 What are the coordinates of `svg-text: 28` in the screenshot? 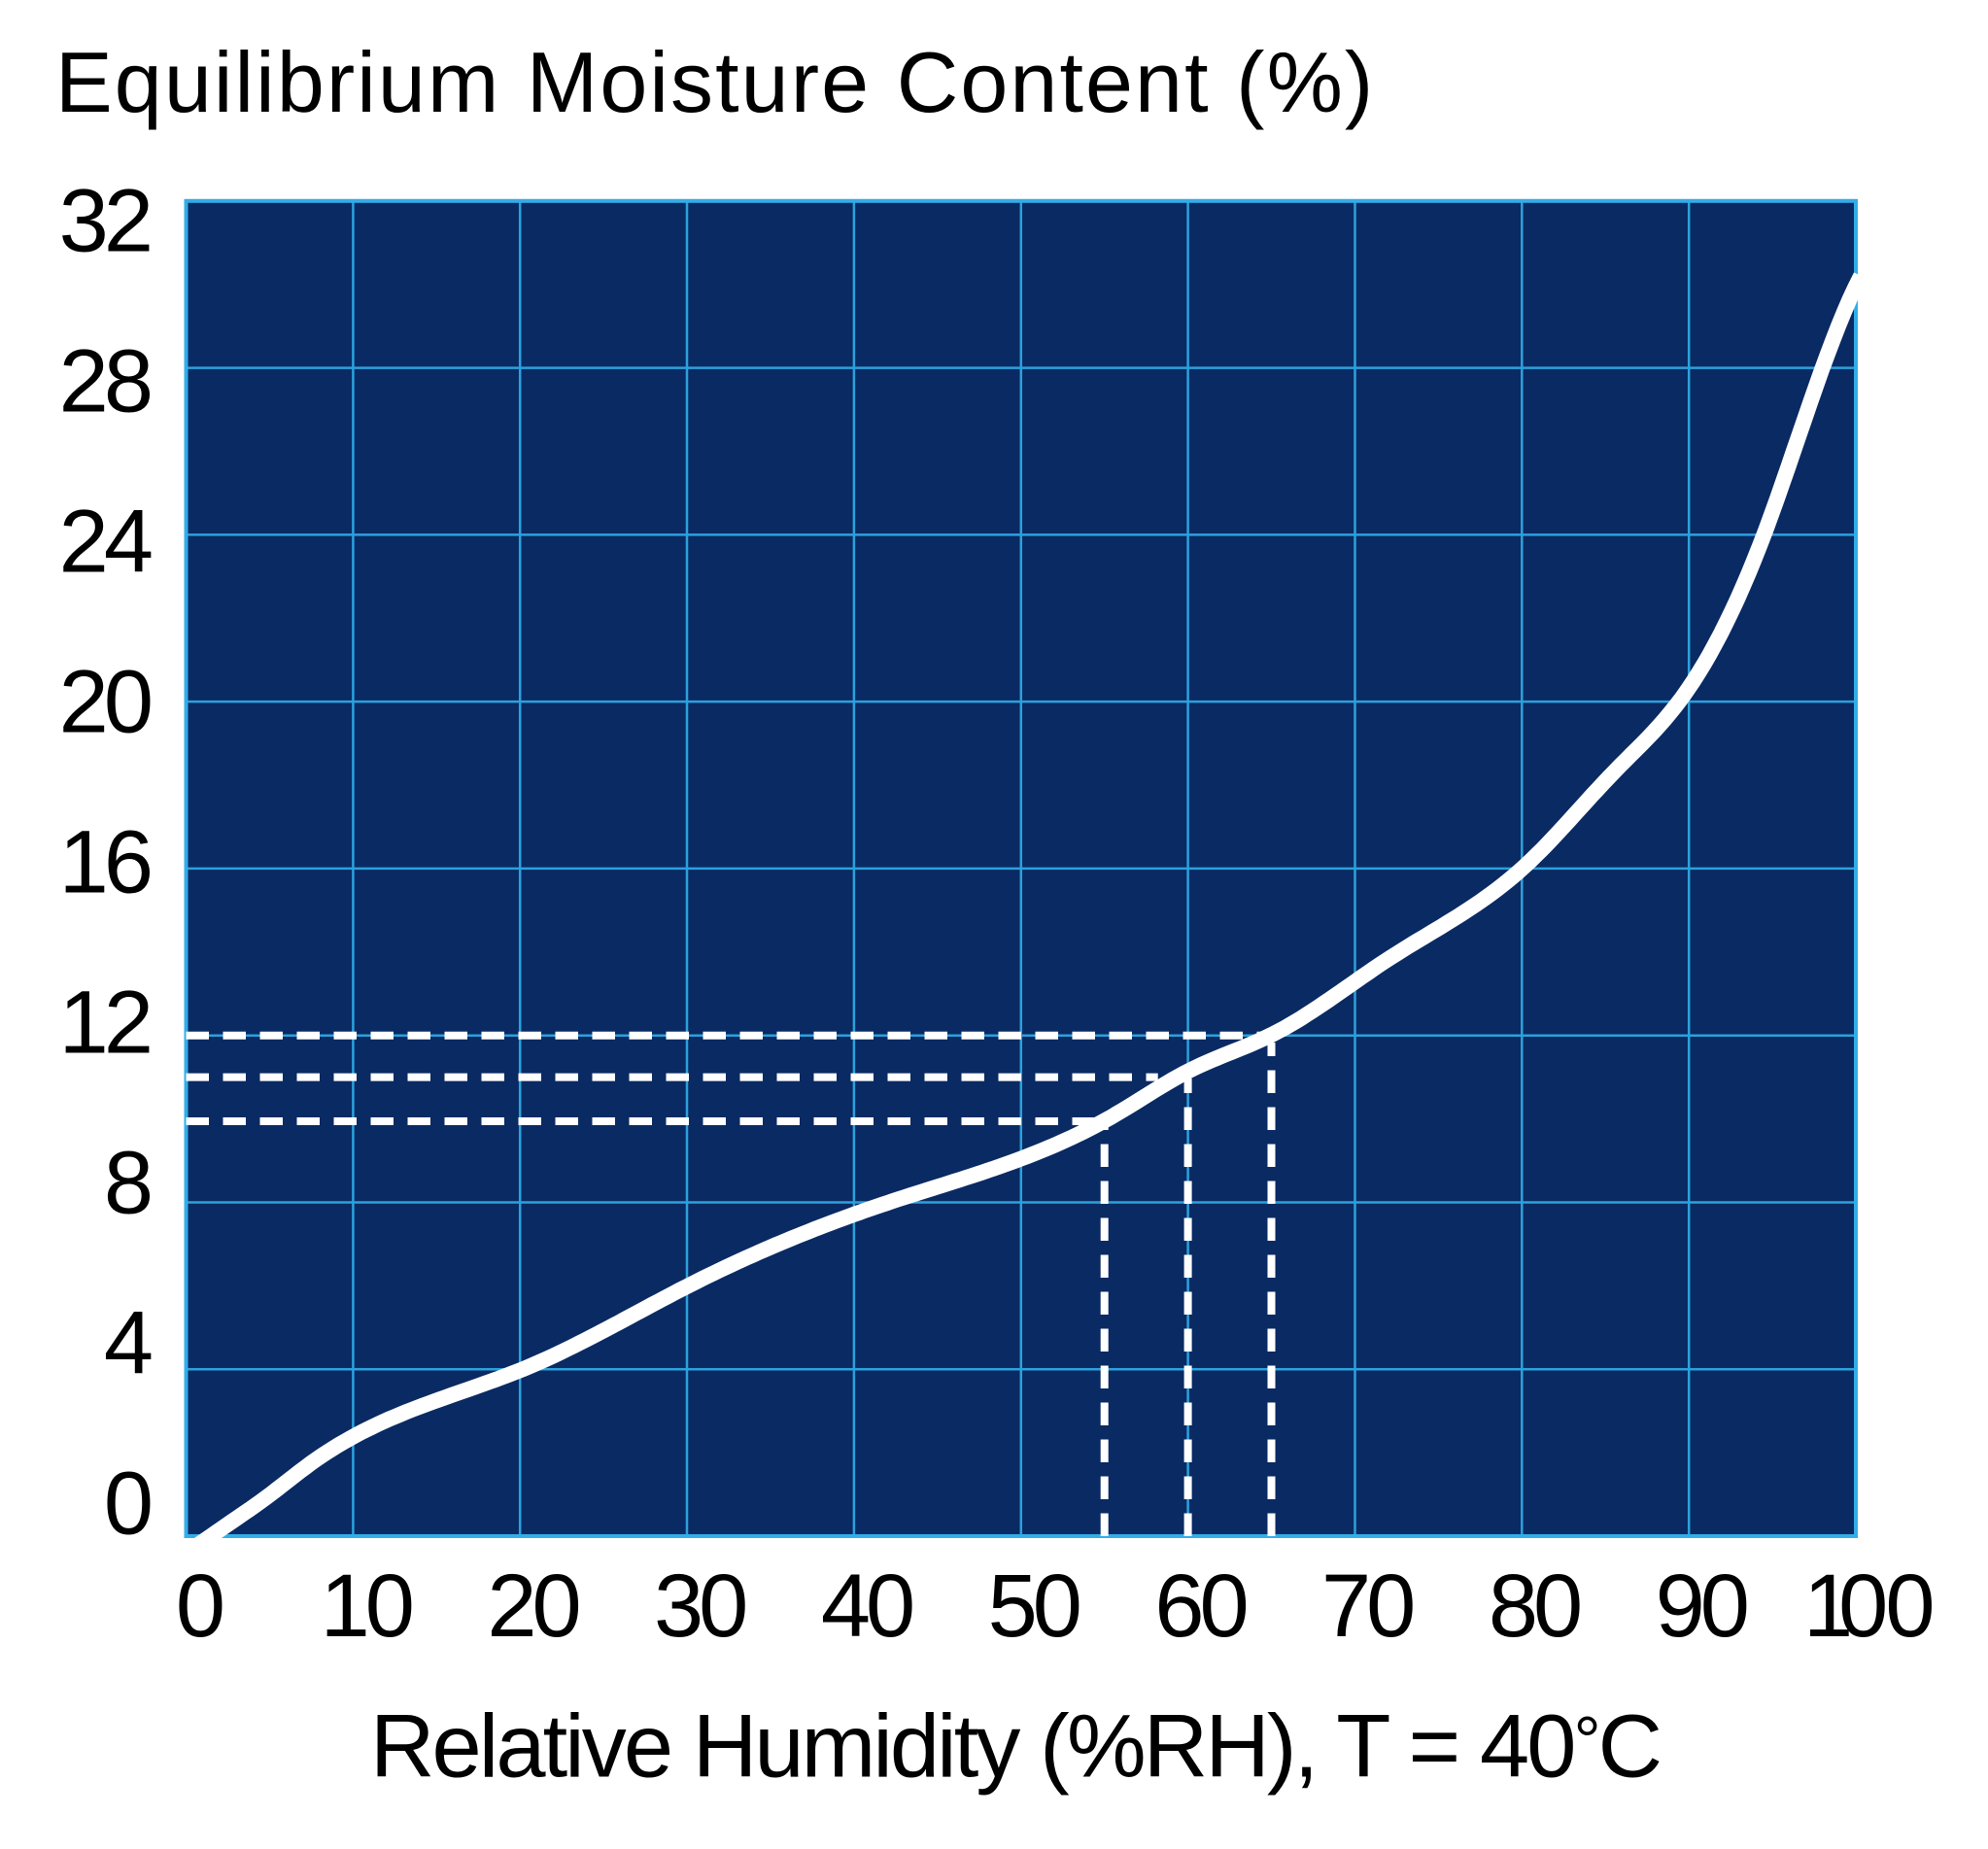 It's located at (105, 381).